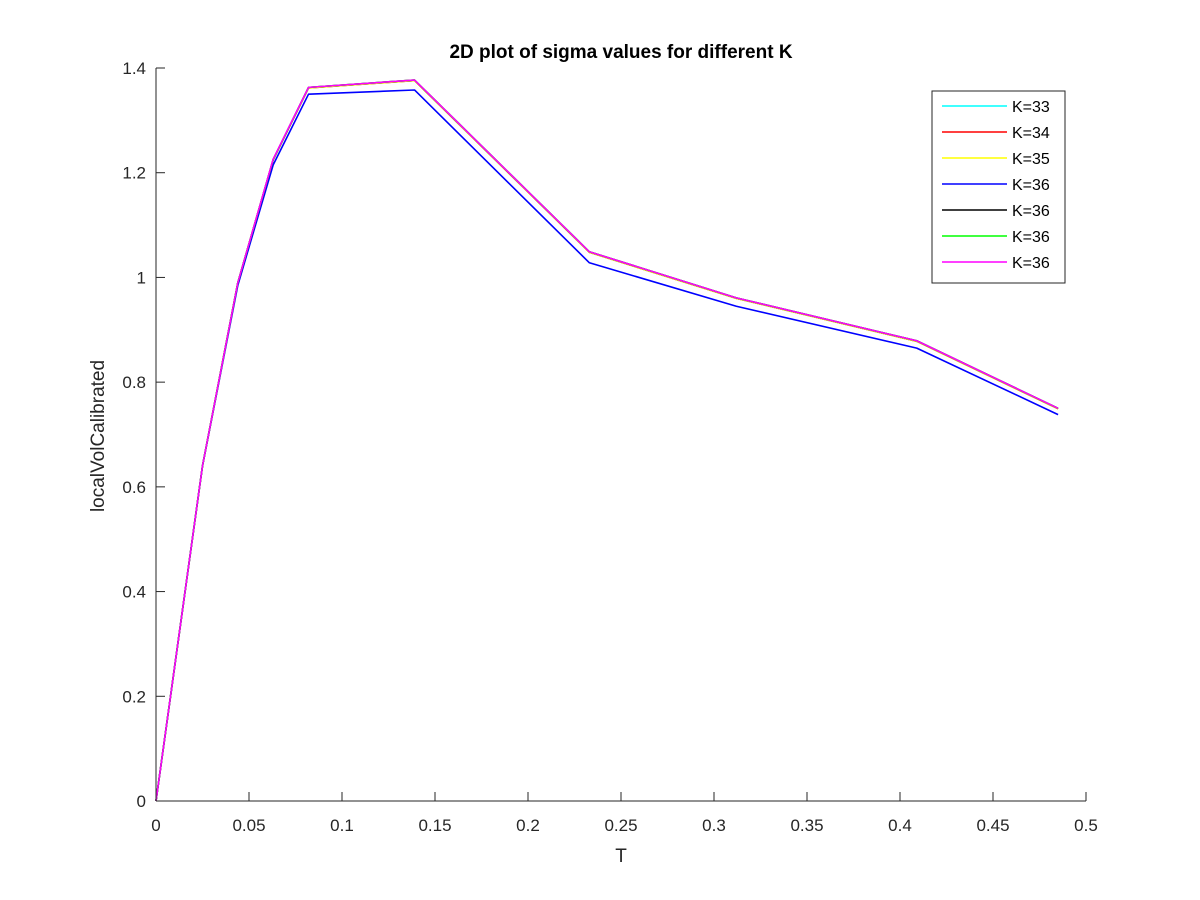 This screenshot has width=1200, height=900. I want to click on y-tick-label: 0.4, so click(134, 592).